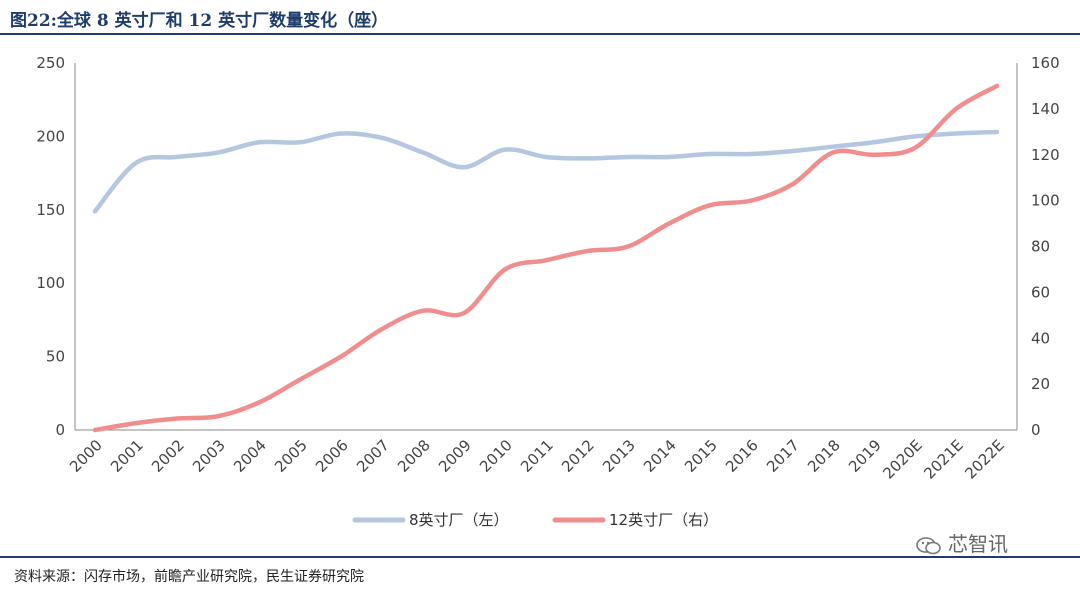  What do you see at coordinates (86, 456) in the screenshot?
I see `x-tick-label: 2000` at bounding box center [86, 456].